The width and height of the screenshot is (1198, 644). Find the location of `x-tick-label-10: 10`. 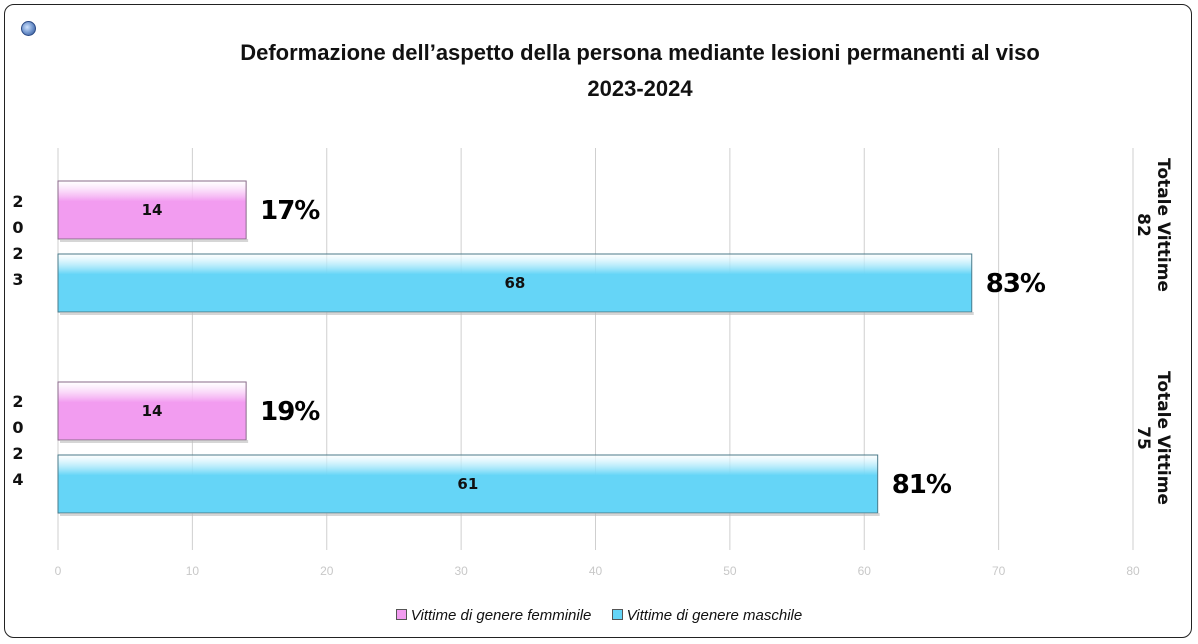

x-tick-label-10: 10 is located at coordinates (193, 571).